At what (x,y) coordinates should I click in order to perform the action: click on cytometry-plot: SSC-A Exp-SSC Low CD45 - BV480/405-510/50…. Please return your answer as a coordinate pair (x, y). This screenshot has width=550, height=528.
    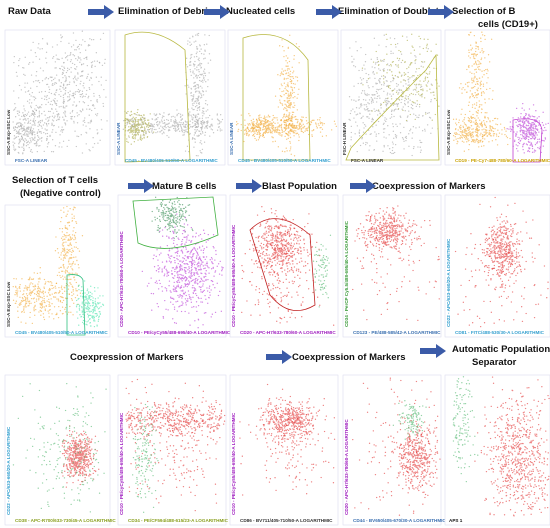
    Looking at the image, I should click on (57, 271).